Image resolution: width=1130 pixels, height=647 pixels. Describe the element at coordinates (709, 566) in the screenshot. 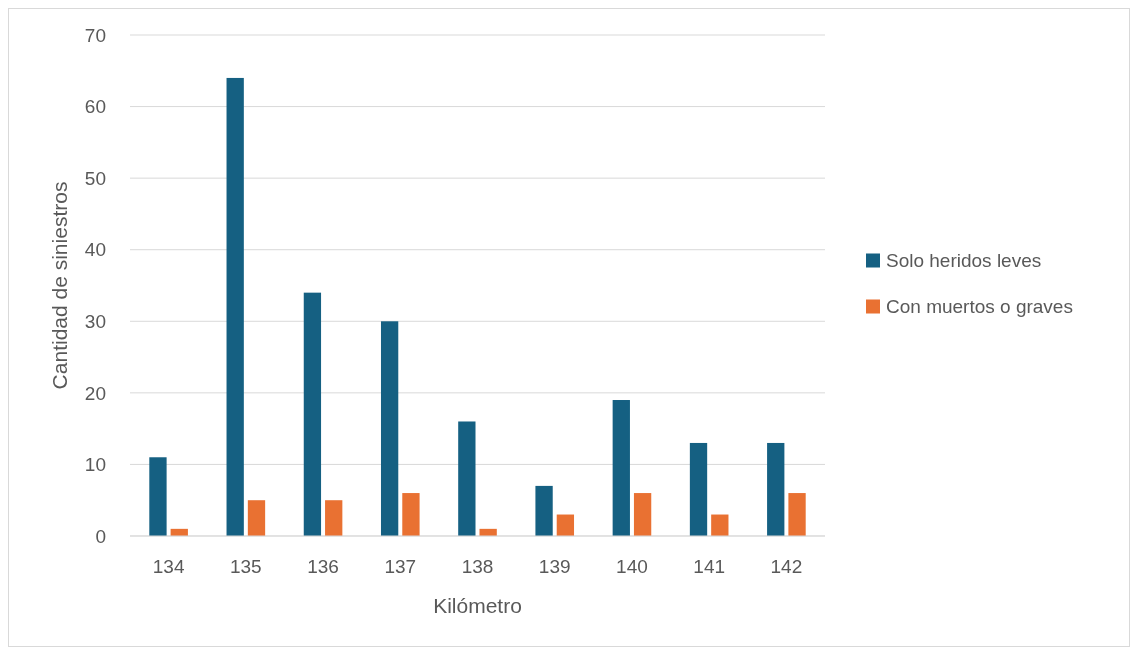

I see `x-tick-label: 141` at that location.